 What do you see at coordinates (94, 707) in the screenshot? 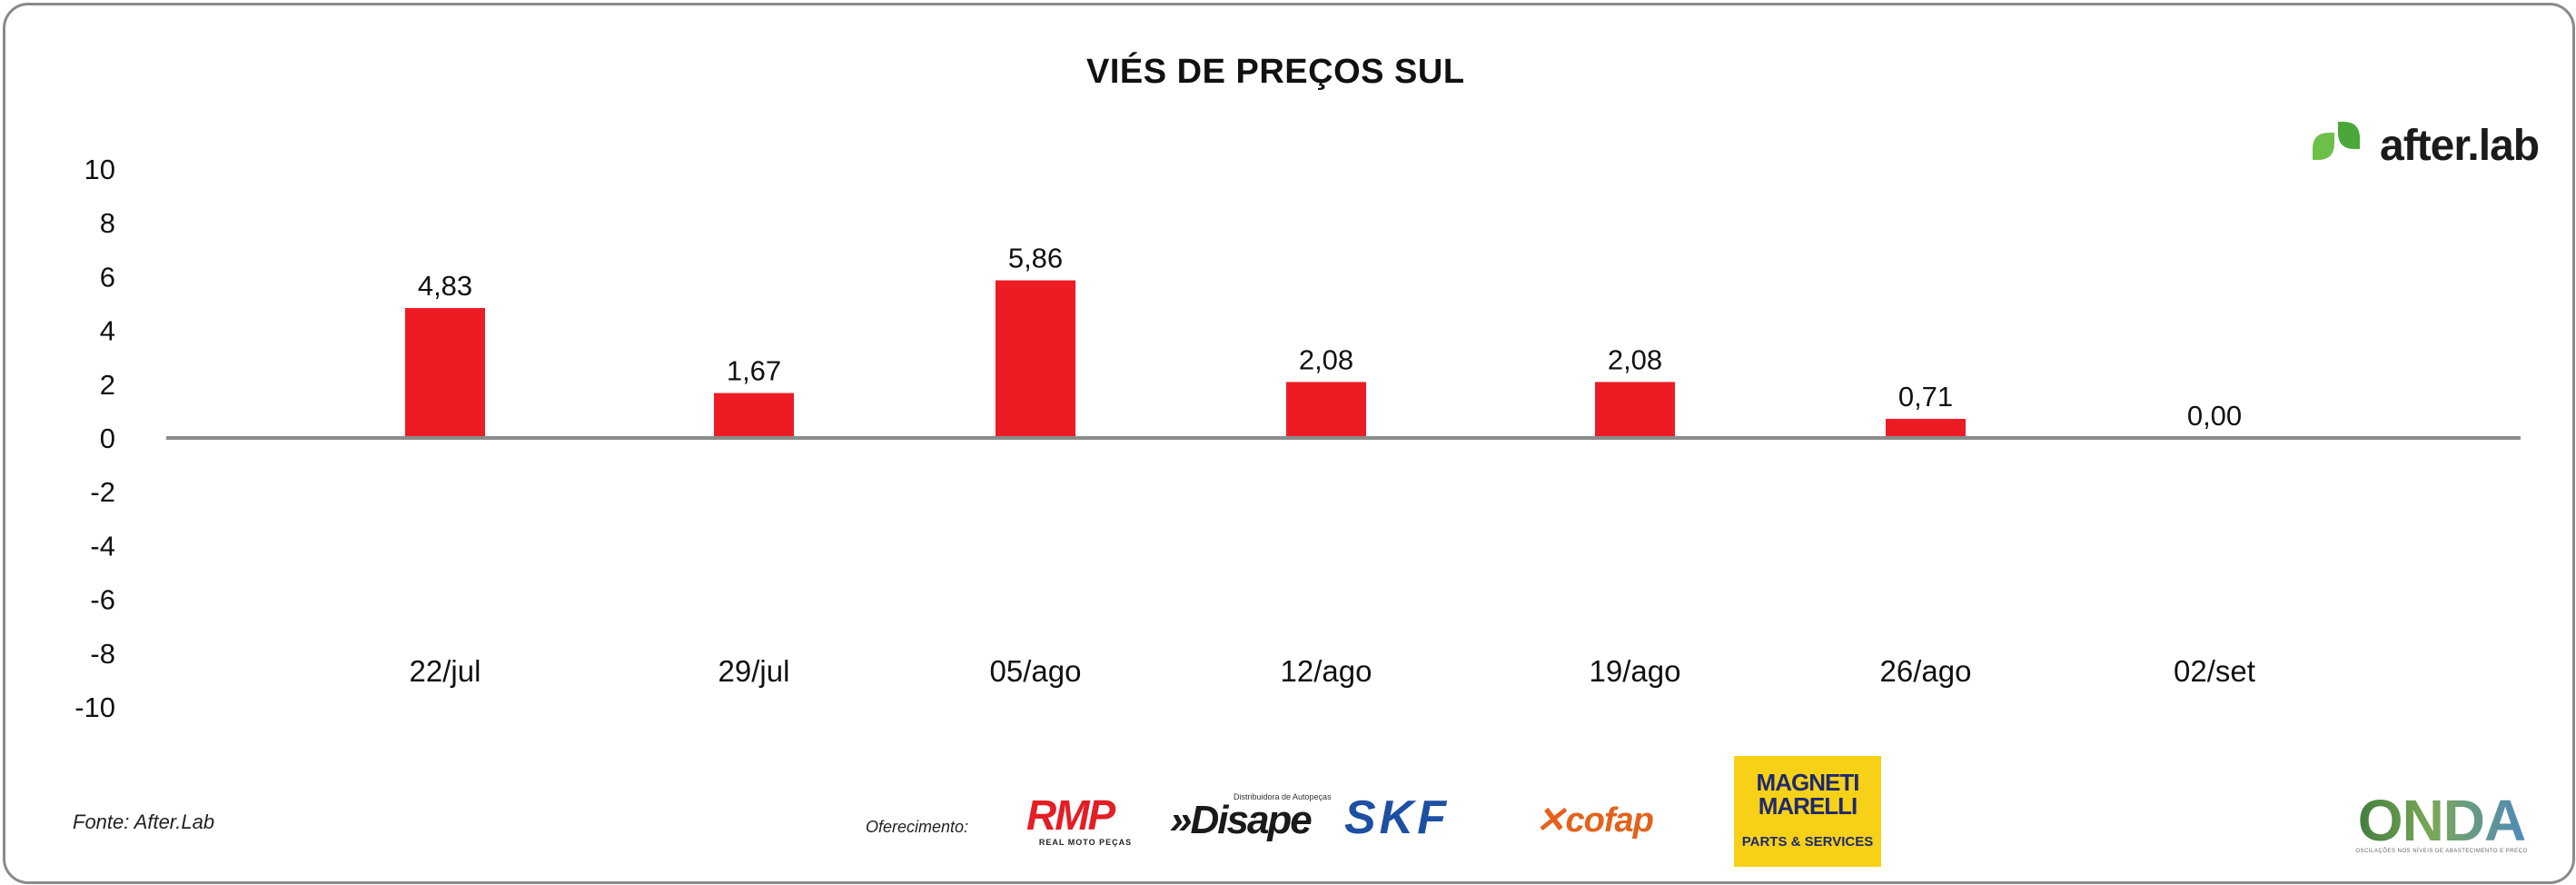
I see `y-tick-label: -10` at bounding box center [94, 707].